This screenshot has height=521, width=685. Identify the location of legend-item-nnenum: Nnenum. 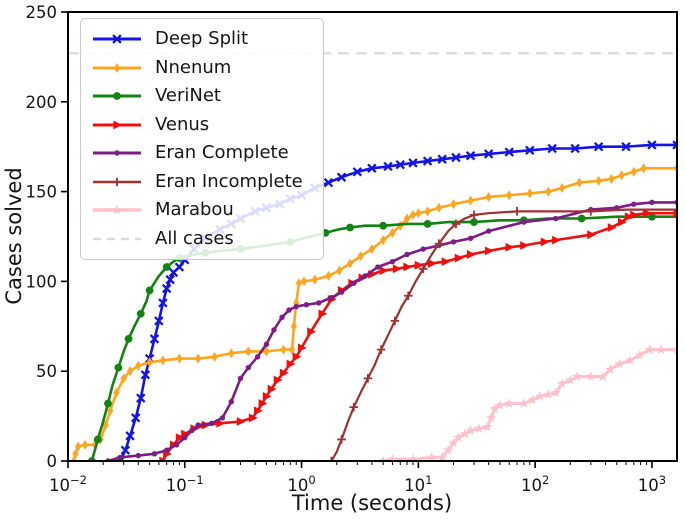
(196, 68).